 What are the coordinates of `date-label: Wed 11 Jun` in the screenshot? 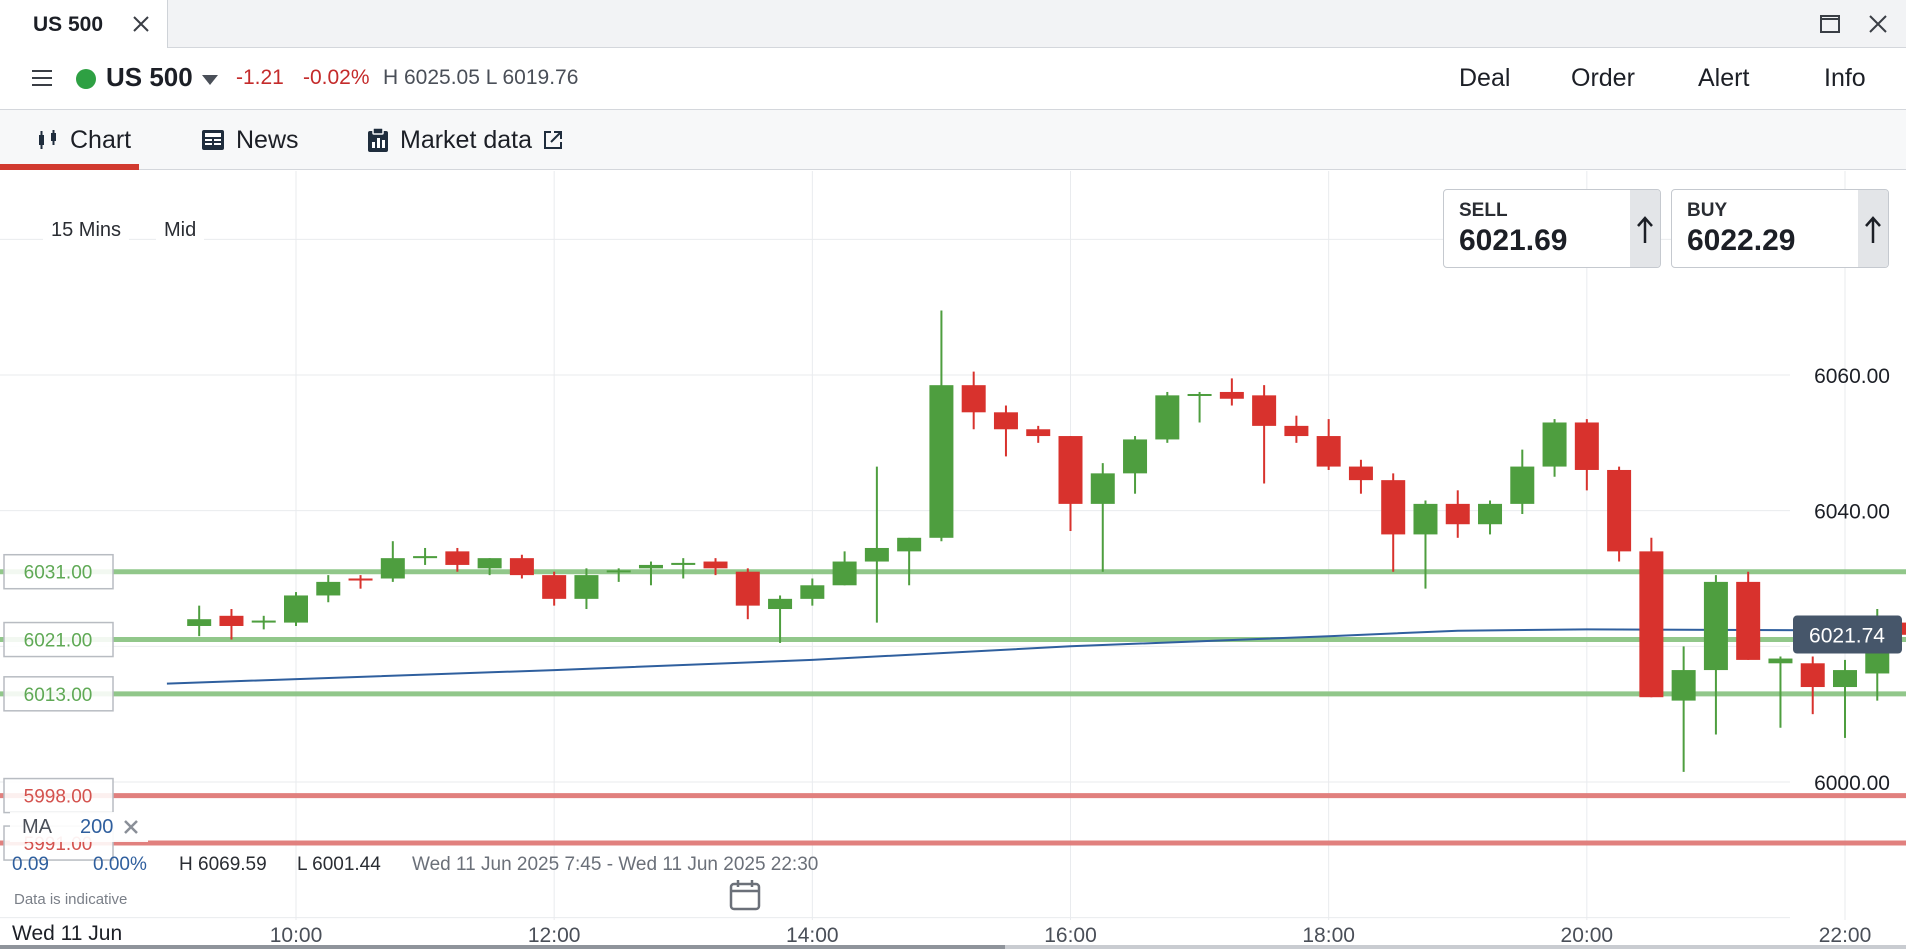 It's located at (67, 933).